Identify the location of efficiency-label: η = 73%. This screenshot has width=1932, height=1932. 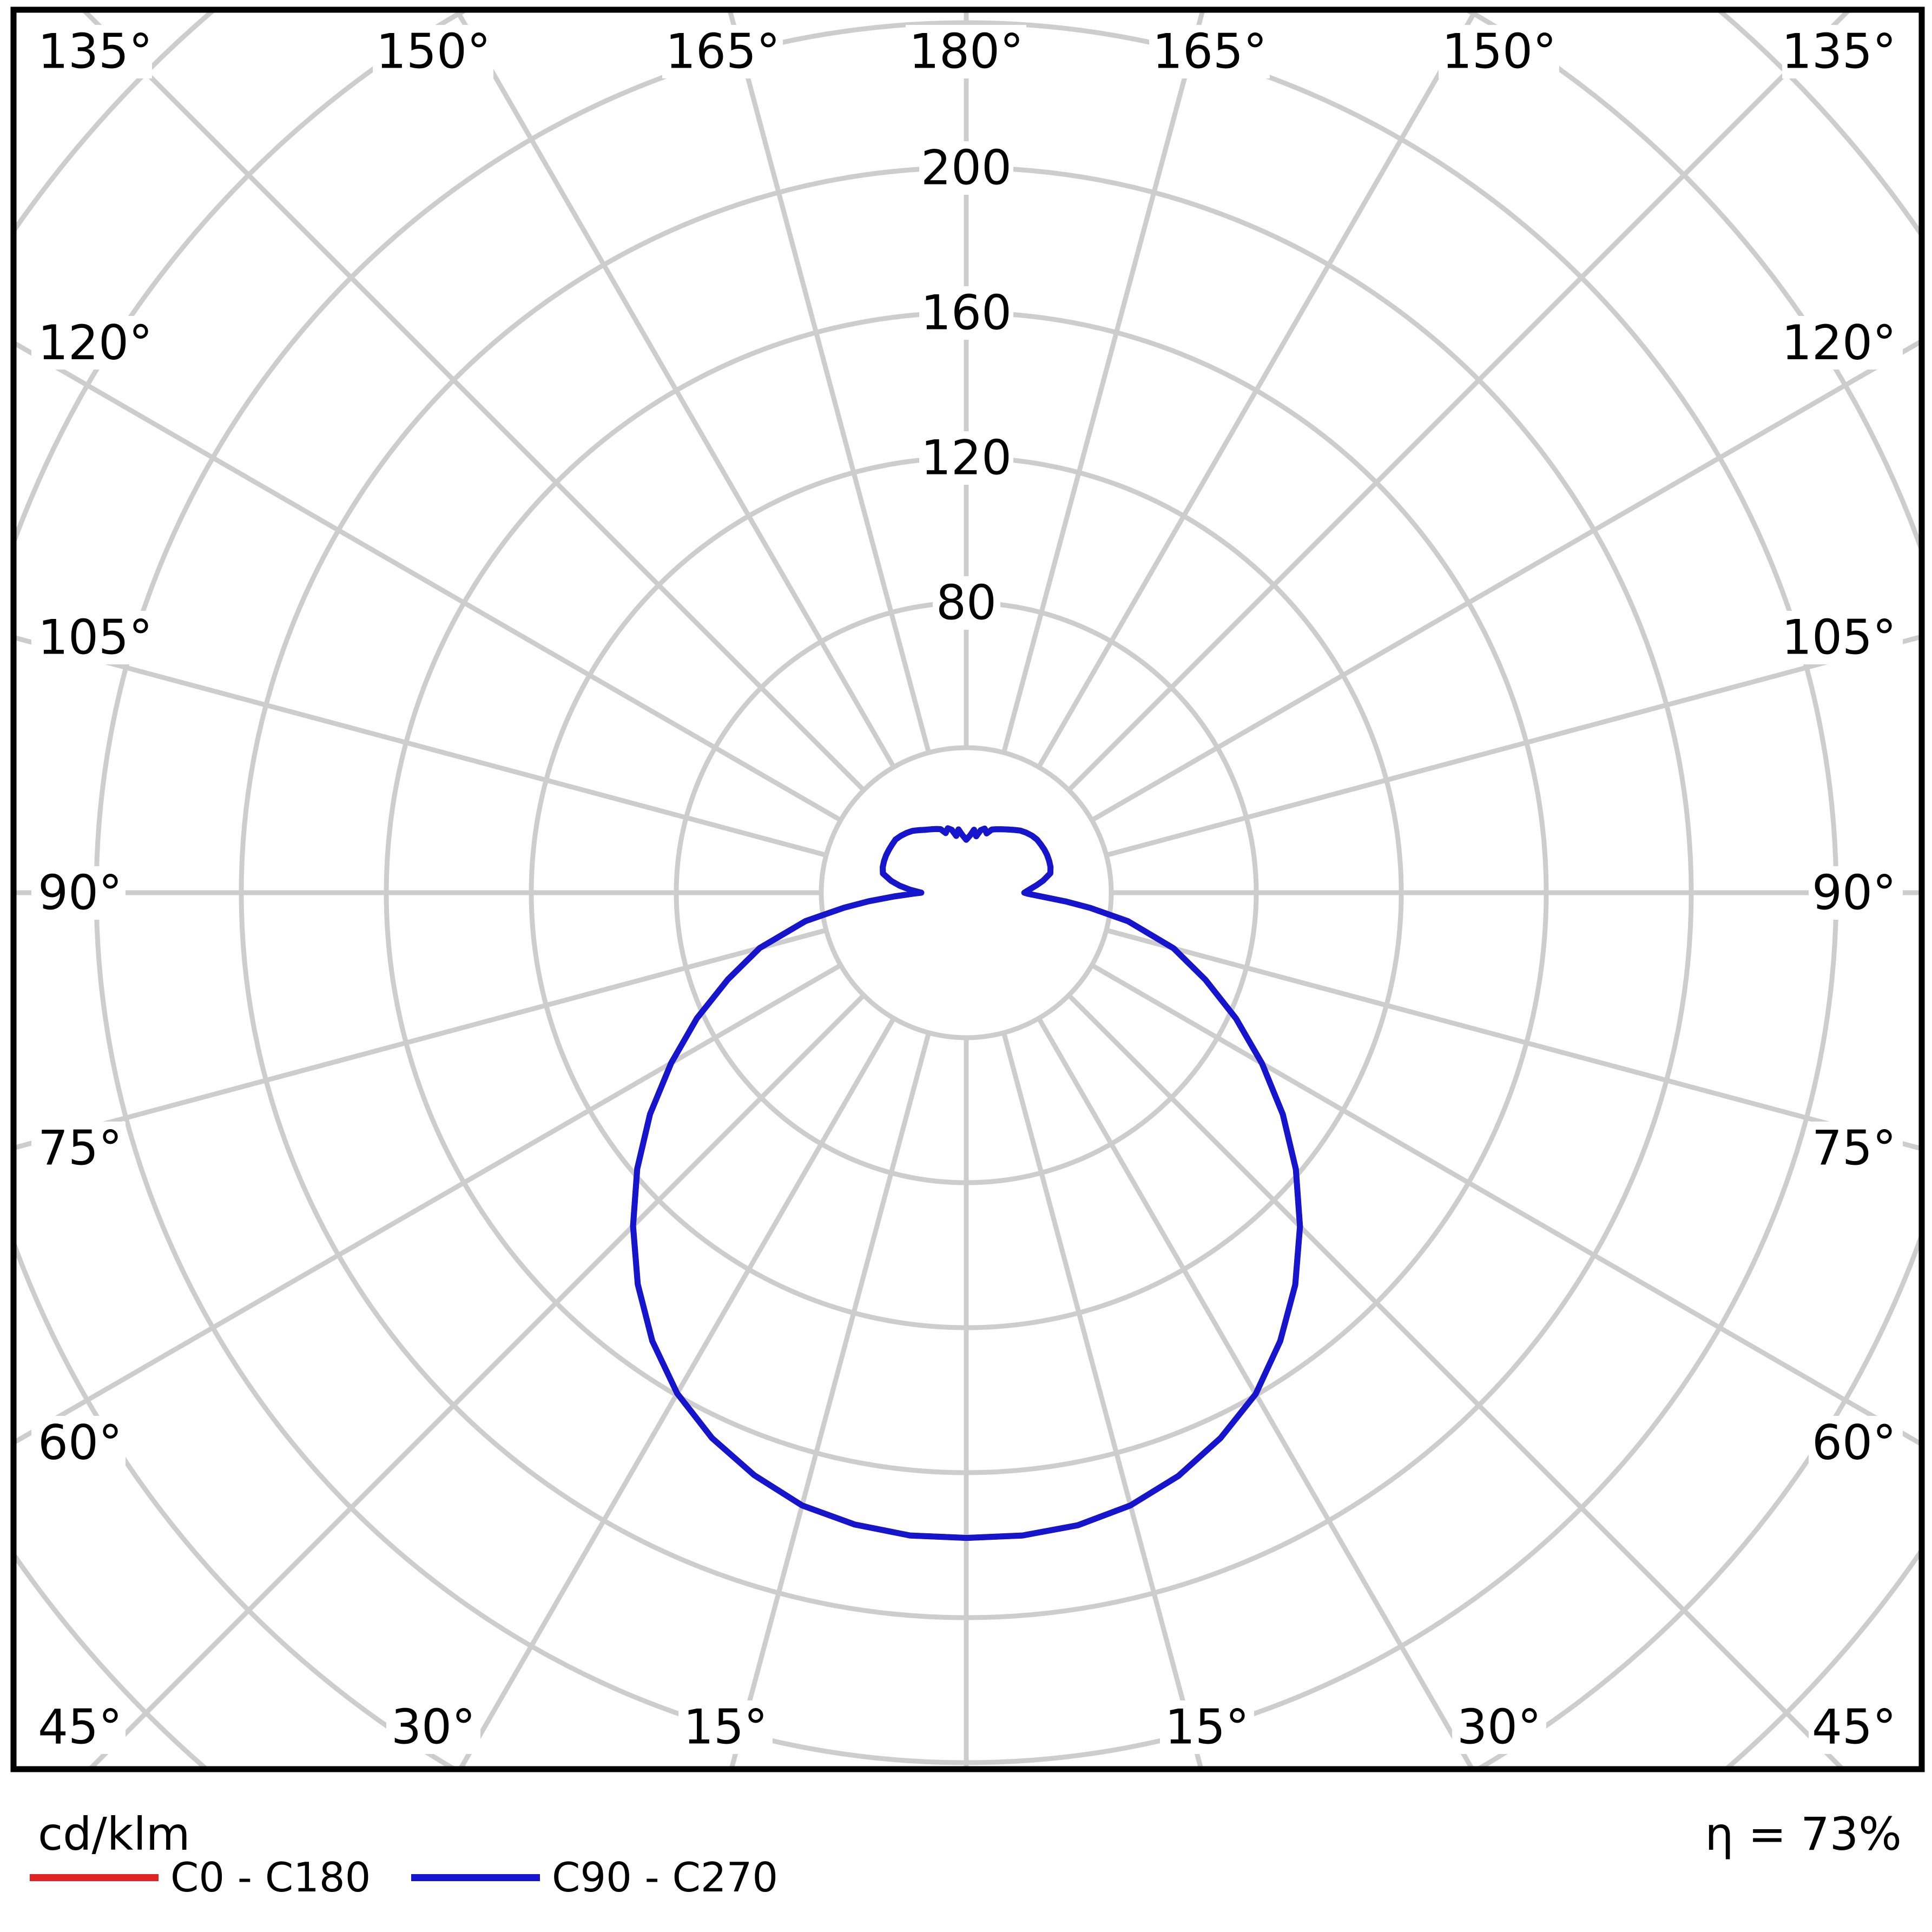
(1803, 1835).